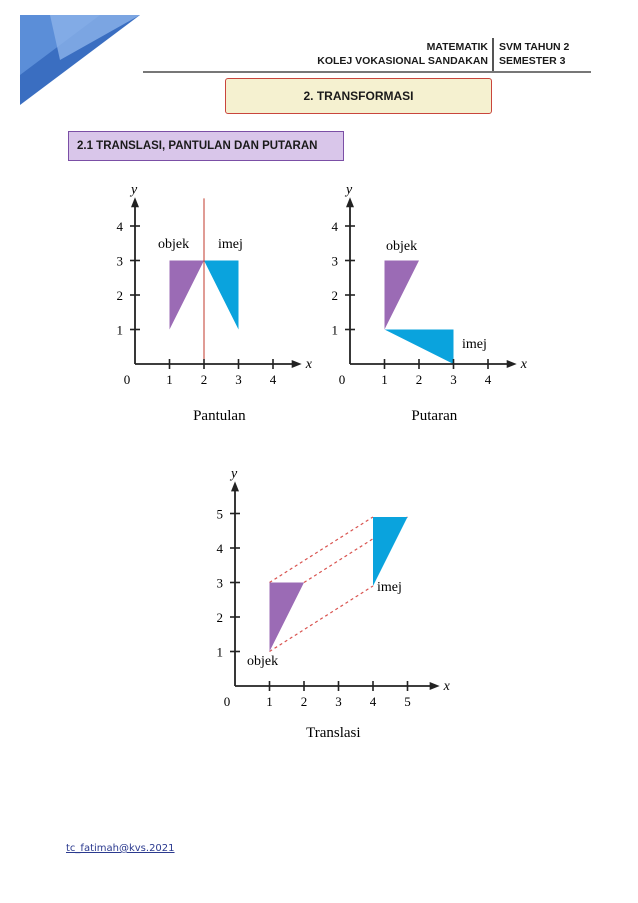 The height and width of the screenshot is (903, 638). What do you see at coordinates (333, 733) in the screenshot?
I see `chart-title: Translasi` at bounding box center [333, 733].